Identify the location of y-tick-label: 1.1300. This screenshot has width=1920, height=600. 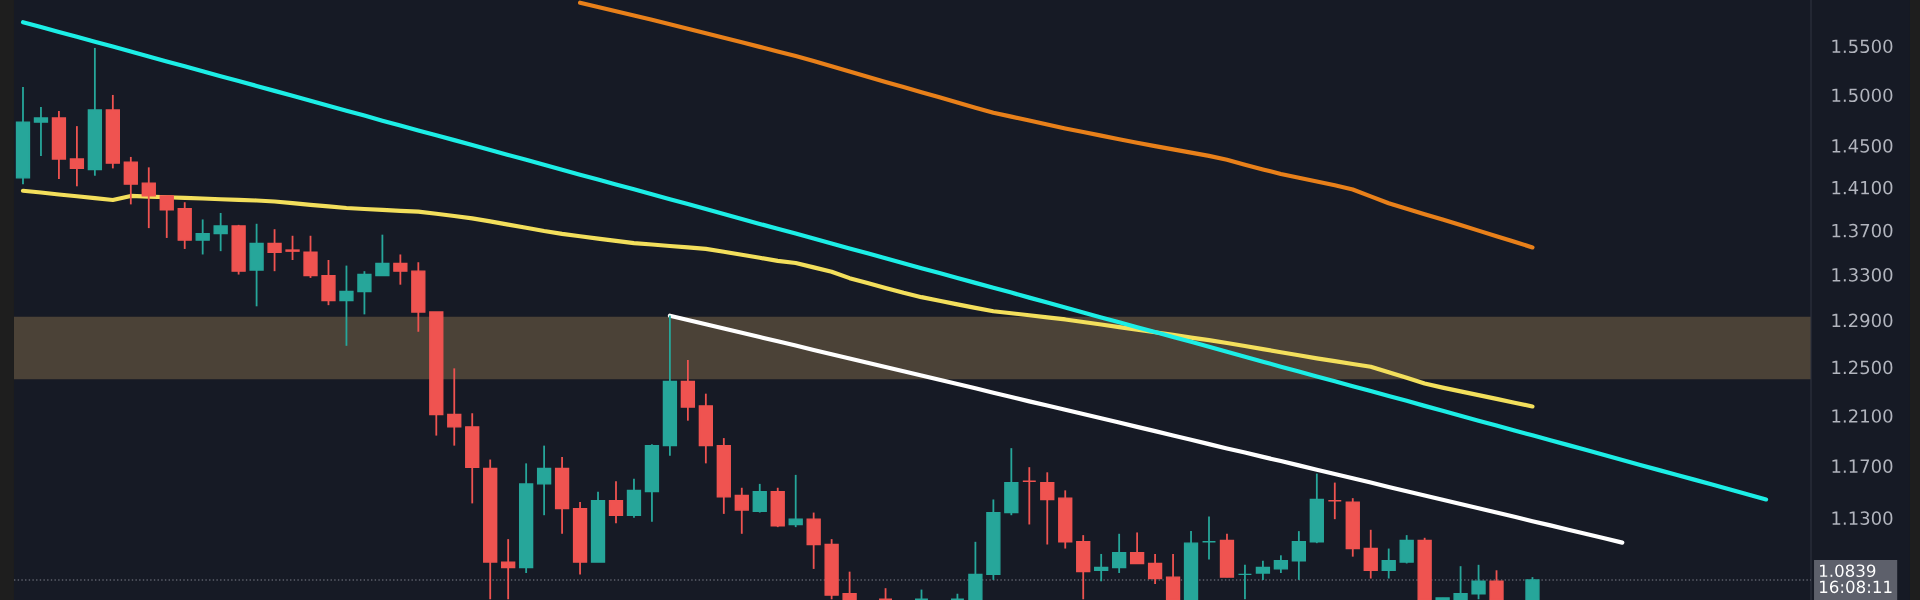
(1862, 518).